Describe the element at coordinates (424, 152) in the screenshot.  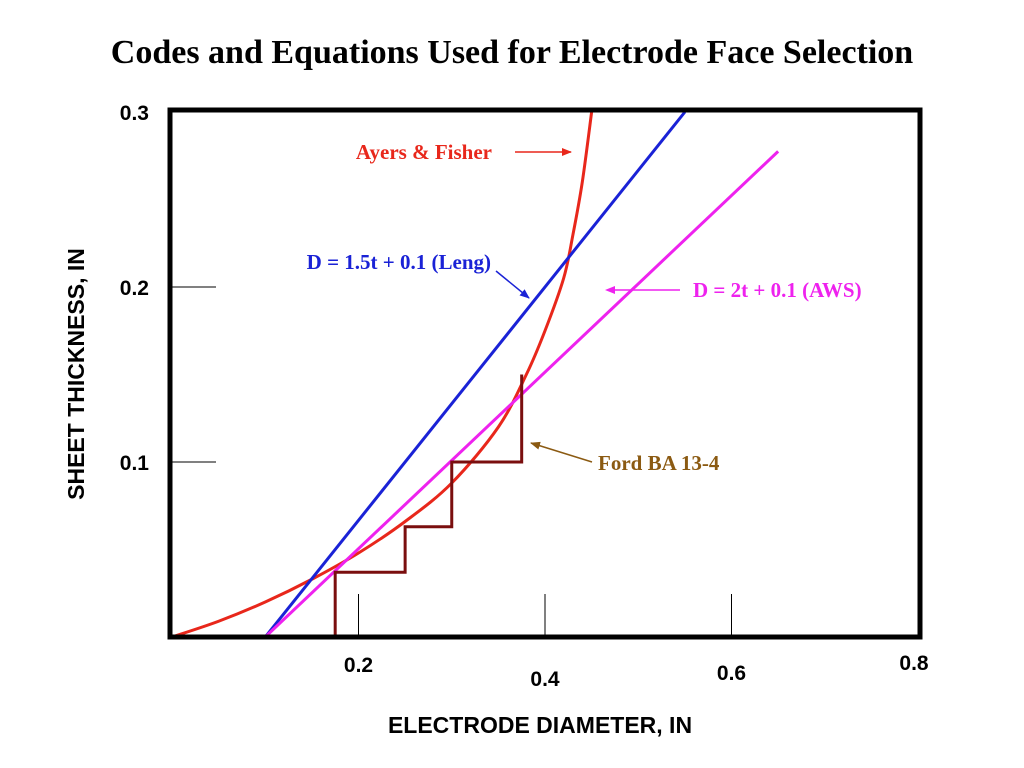
I see `annotation-ayers-fisher: Ayers & Fisher` at that location.